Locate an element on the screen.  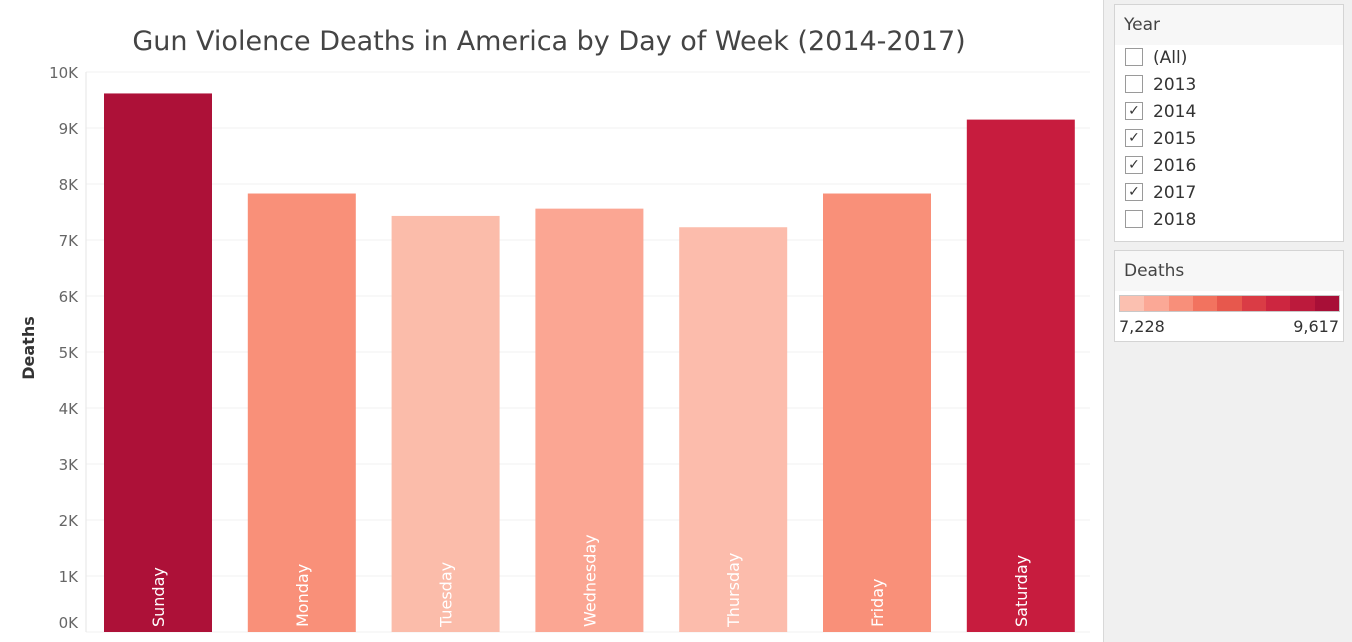
y-axis-label: Deaths is located at coordinates (28, 348).